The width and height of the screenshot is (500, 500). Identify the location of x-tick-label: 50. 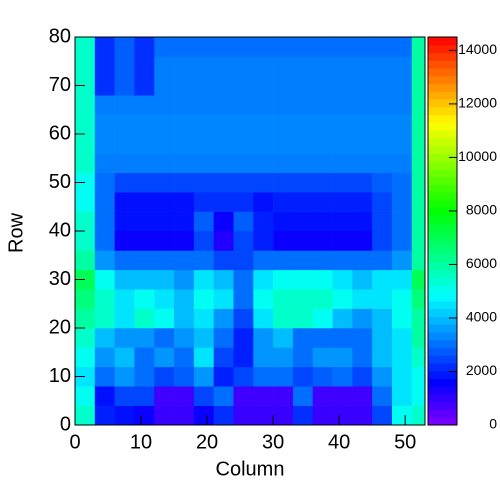
(405, 442).